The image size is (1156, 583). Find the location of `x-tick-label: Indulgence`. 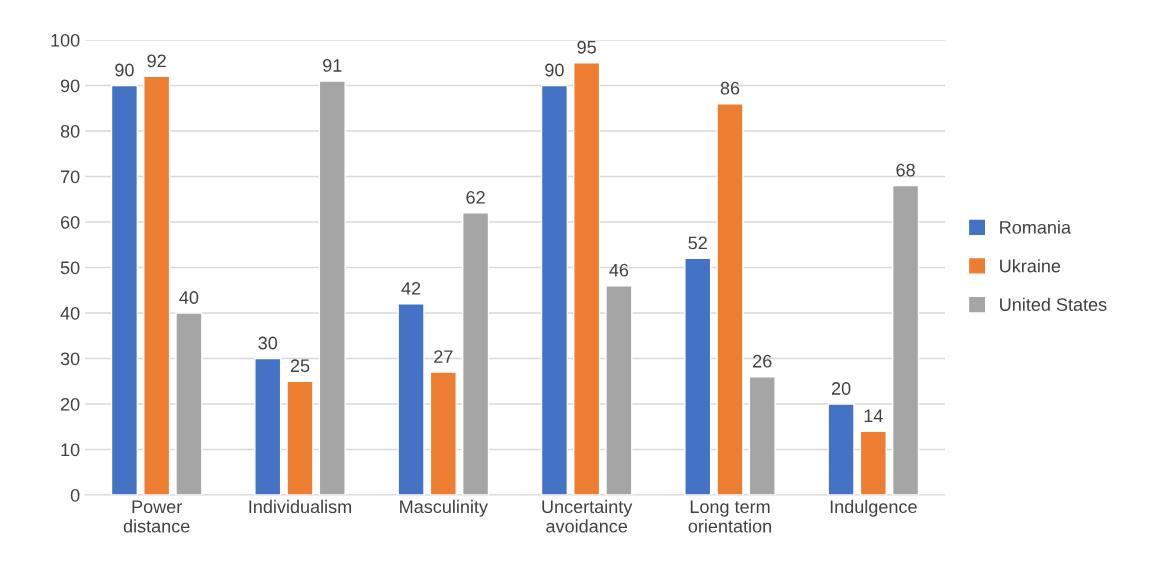

x-tick-label: Indulgence is located at coordinates (873, 508).